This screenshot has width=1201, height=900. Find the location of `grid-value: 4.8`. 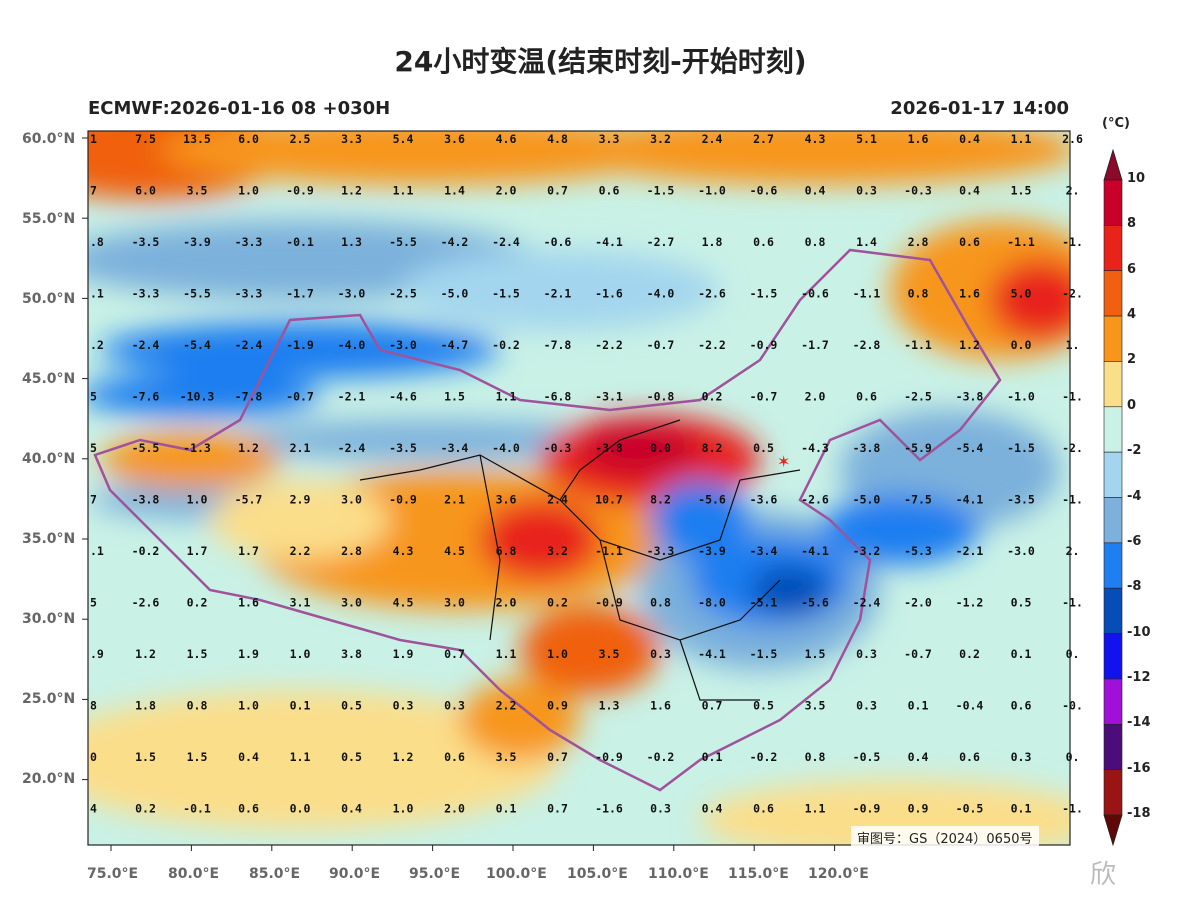

grid-value: 4.8 is located at coordinates (557, 139).